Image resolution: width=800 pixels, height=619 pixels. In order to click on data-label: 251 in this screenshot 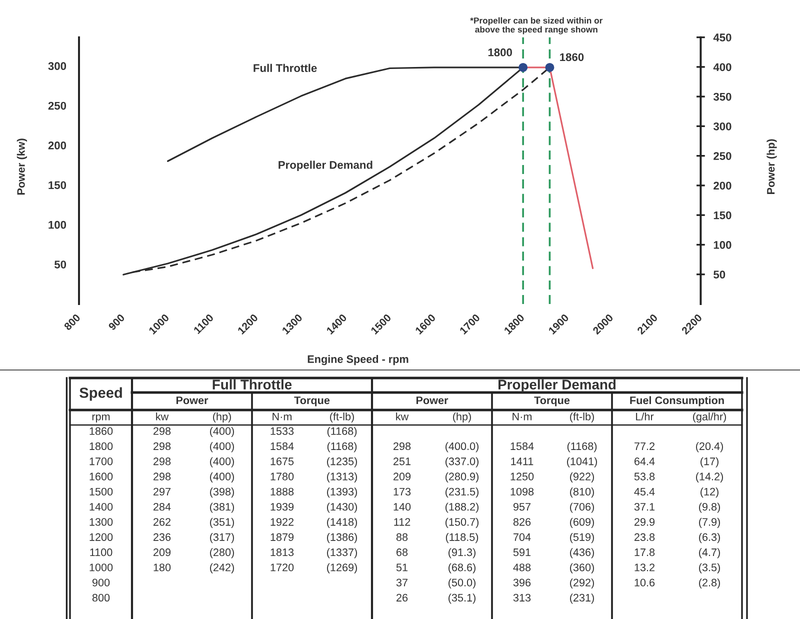, I will do `click(402, 462)`.